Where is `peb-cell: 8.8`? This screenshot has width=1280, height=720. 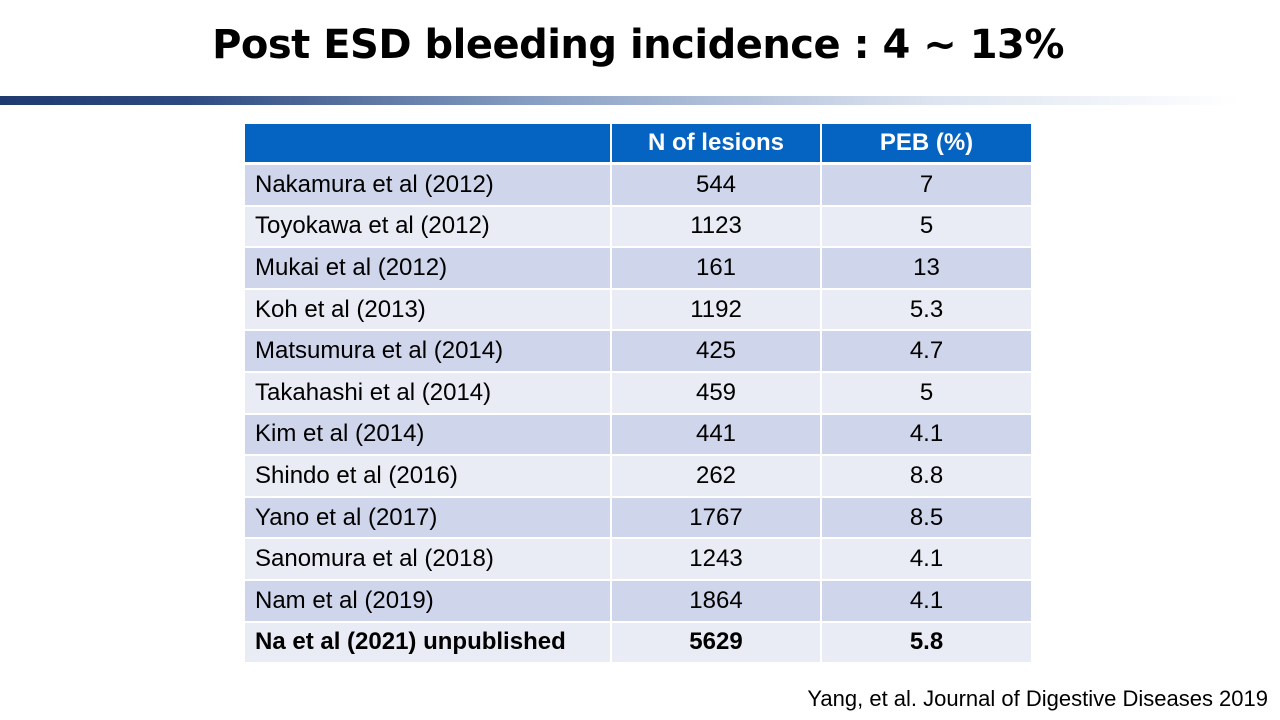
peb-cell: 8.8 is located at coordinates (926, 476).